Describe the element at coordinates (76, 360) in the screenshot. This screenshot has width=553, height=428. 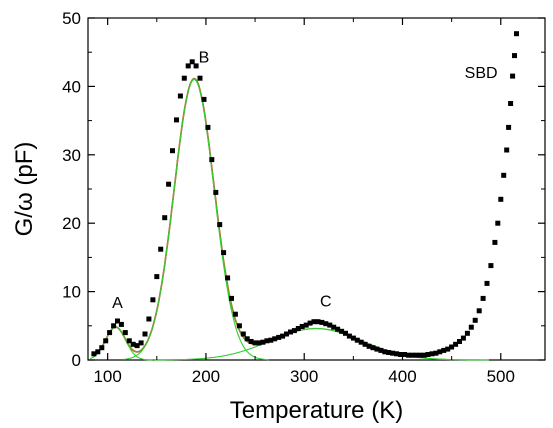
I see `y-tick-label: 0` at that location.